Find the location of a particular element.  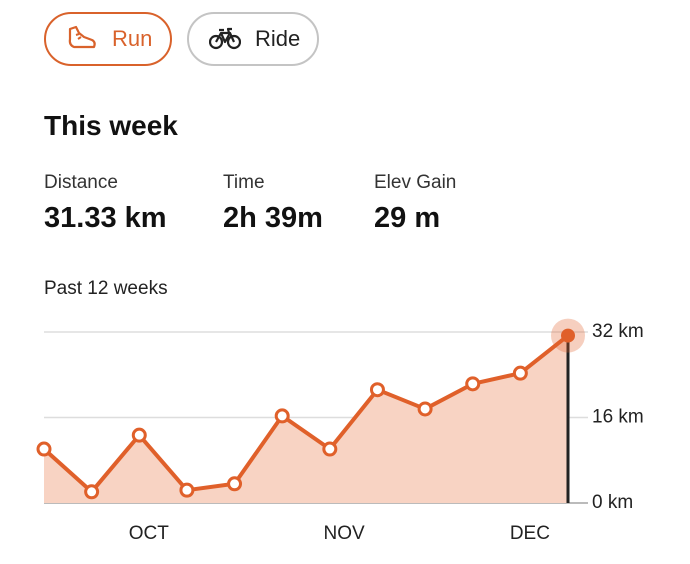

ride-tab: Ride is located at coordinates (253, 39).